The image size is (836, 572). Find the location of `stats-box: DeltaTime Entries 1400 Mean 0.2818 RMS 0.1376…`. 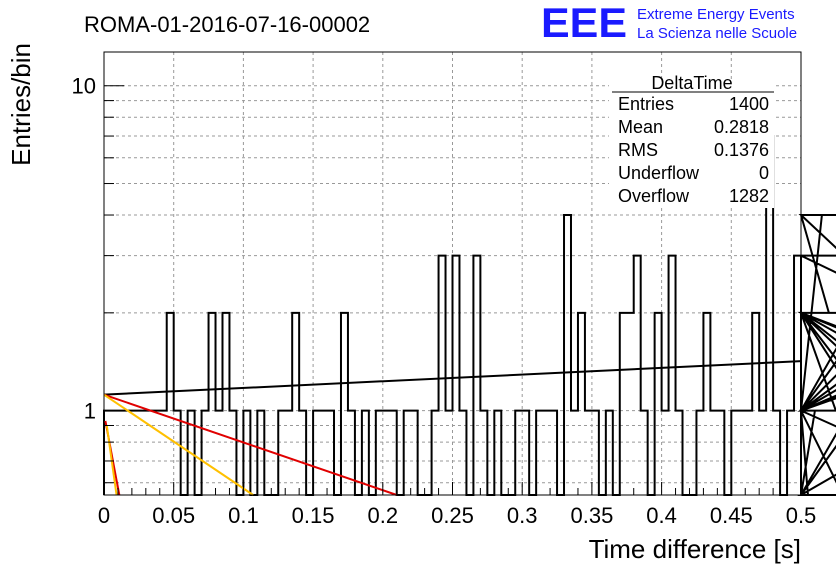

stats-box: DeltaTime Entries 1400 Mean 0.2818 RMS 0.1376… is located at coordinates (691, 140).